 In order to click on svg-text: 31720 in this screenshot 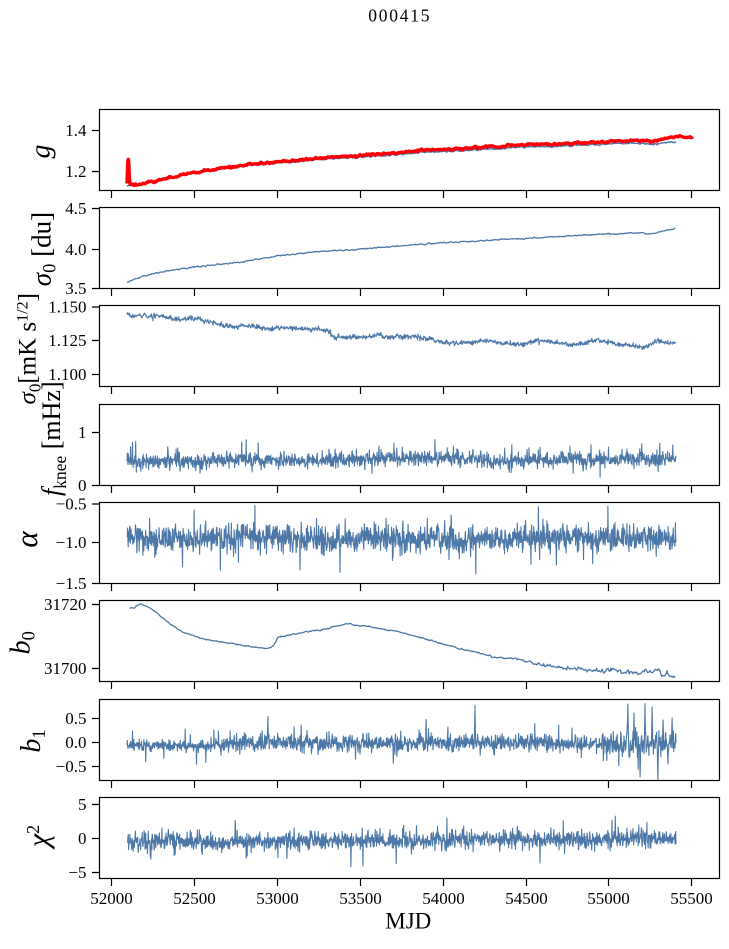, I will do `click(65, 604)`.